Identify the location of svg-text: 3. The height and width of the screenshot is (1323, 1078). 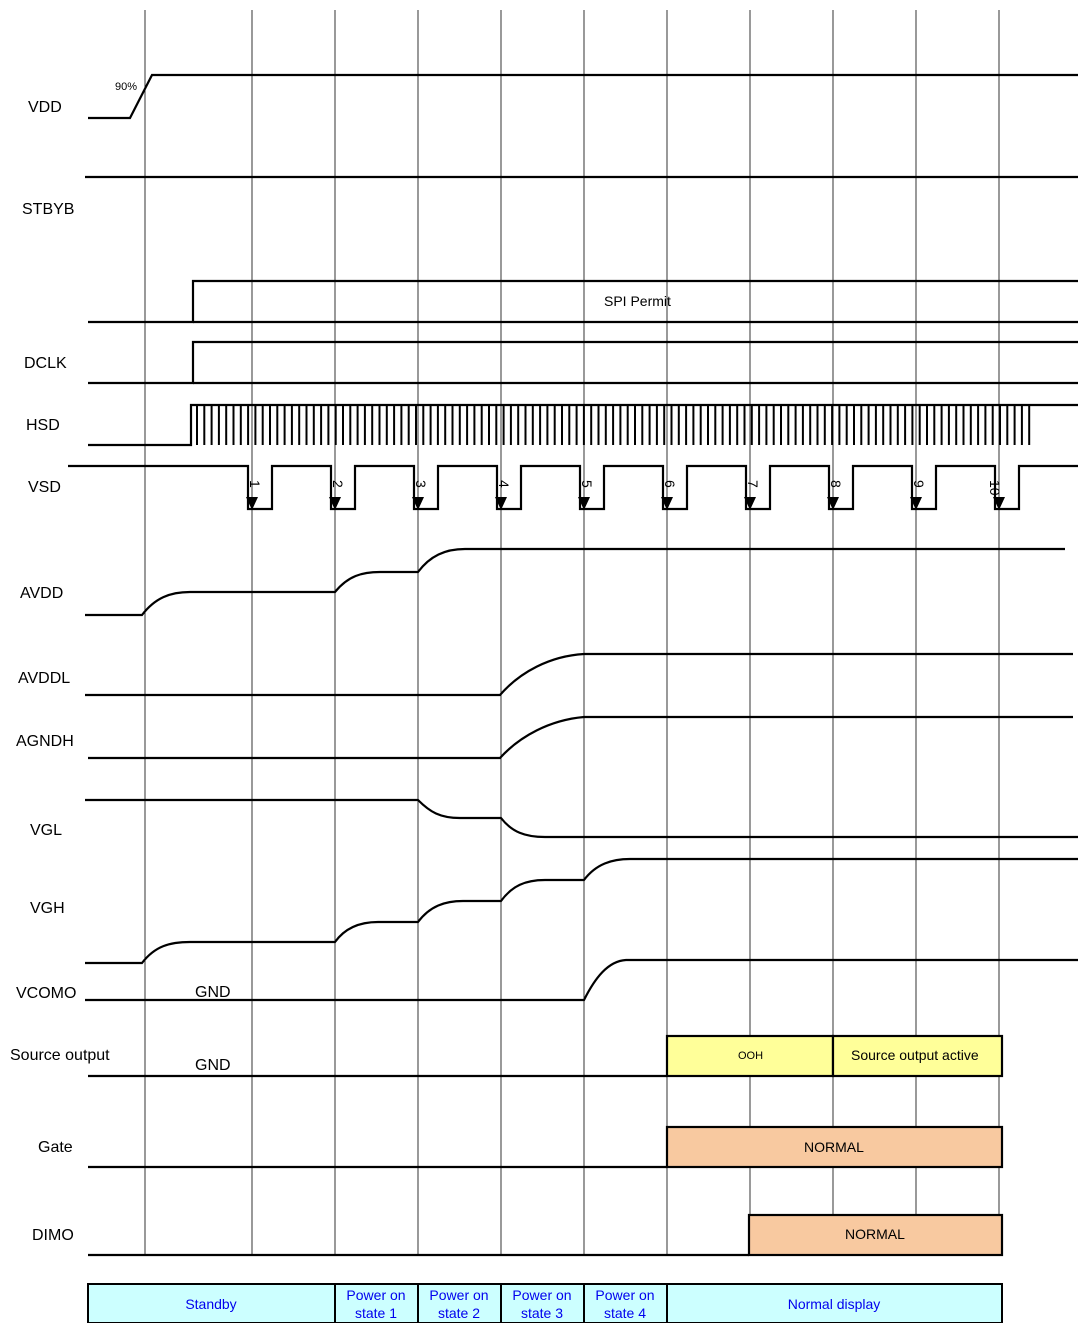
(421, 484).